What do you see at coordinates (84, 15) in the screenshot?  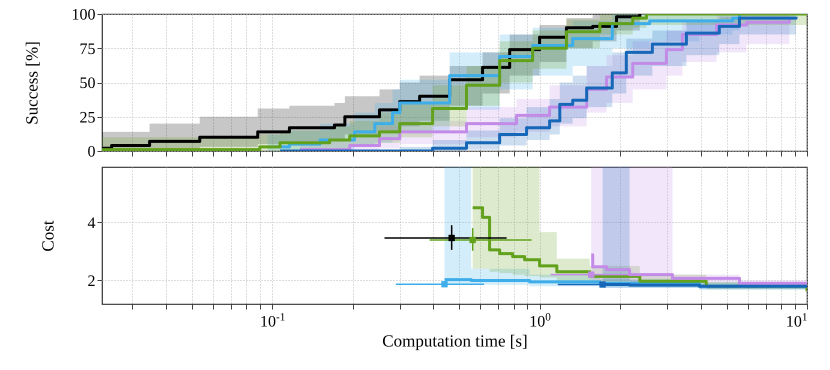 I see `y-tick-label: 100` at bounding box center [84, 15].